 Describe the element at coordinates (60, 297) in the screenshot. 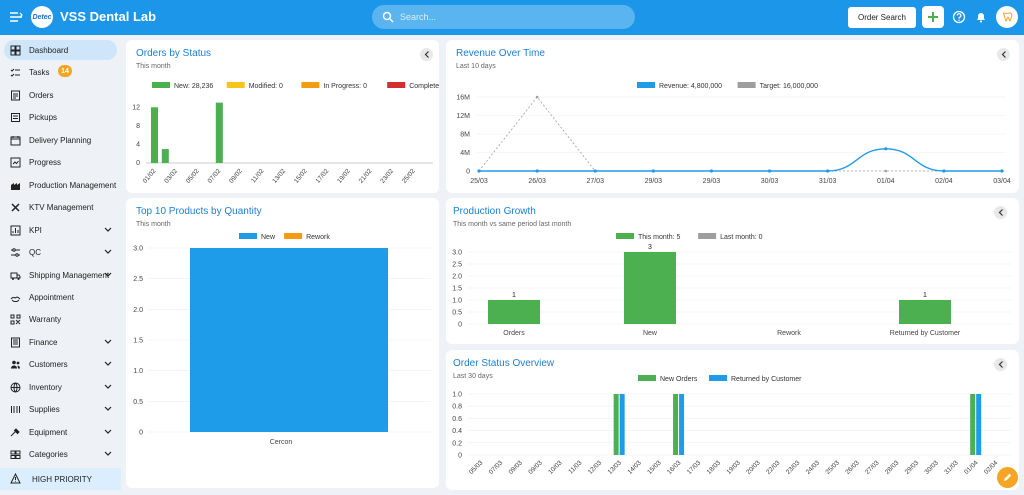

I see `sidebar-item-appointment: Appointment` at that location.